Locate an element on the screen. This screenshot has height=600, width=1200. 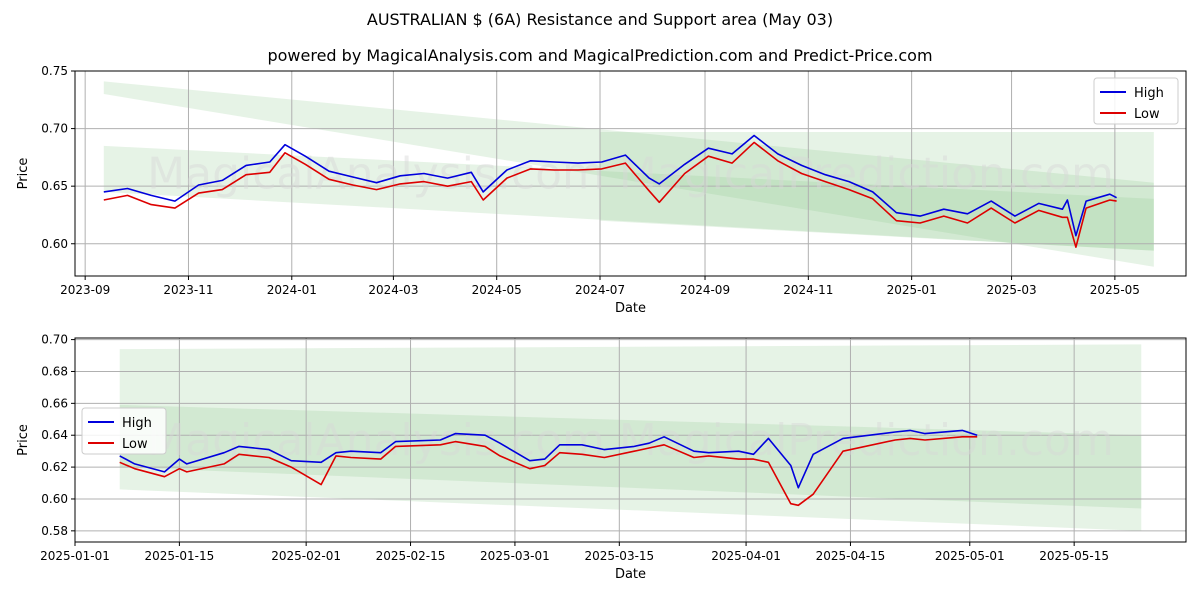
x-tick-label: 2025-04-15 is located at coordinates (851, 556).